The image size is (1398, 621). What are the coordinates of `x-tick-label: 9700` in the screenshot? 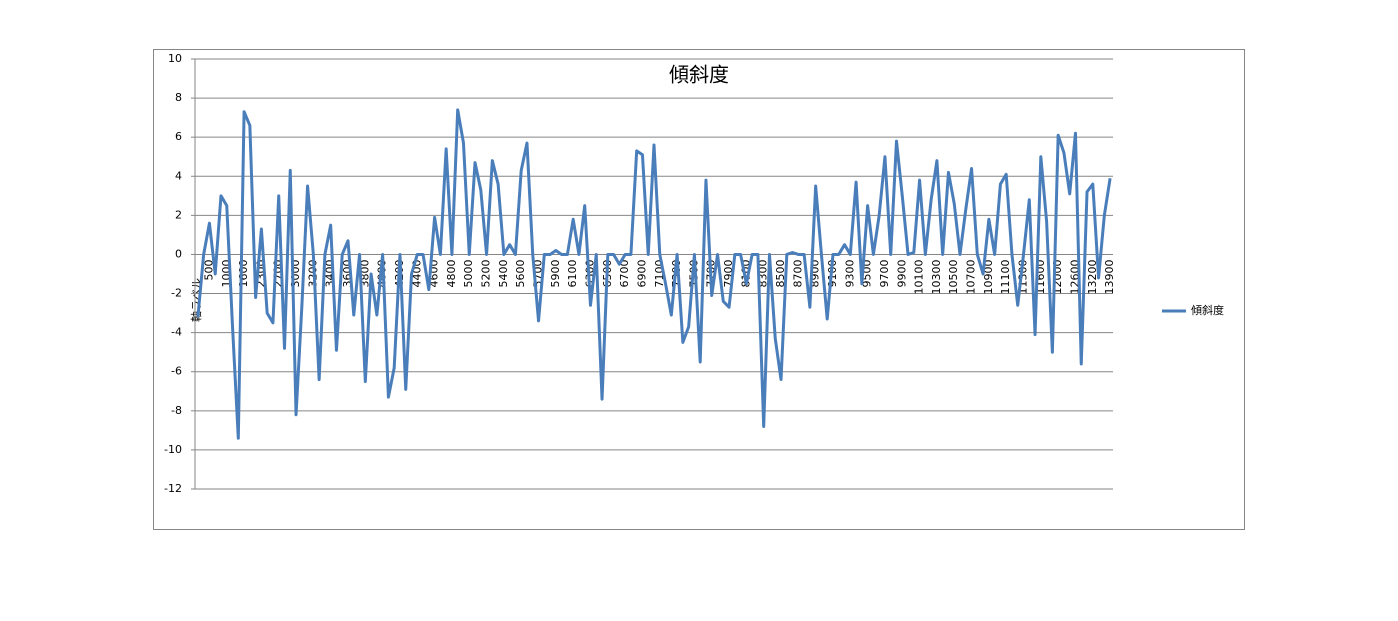 It's located at (884, 273).